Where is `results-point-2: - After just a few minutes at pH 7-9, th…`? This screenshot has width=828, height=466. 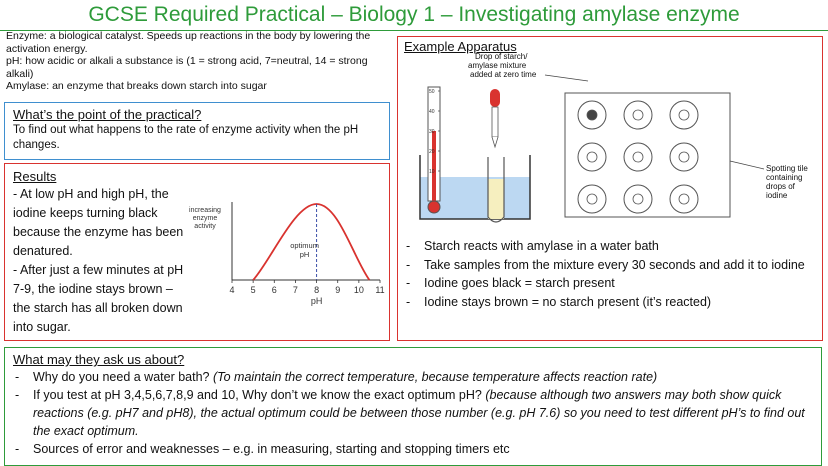 results-point-2: - After just a few minutes at pH 7-9, th… is located at coordinates (98, 298).